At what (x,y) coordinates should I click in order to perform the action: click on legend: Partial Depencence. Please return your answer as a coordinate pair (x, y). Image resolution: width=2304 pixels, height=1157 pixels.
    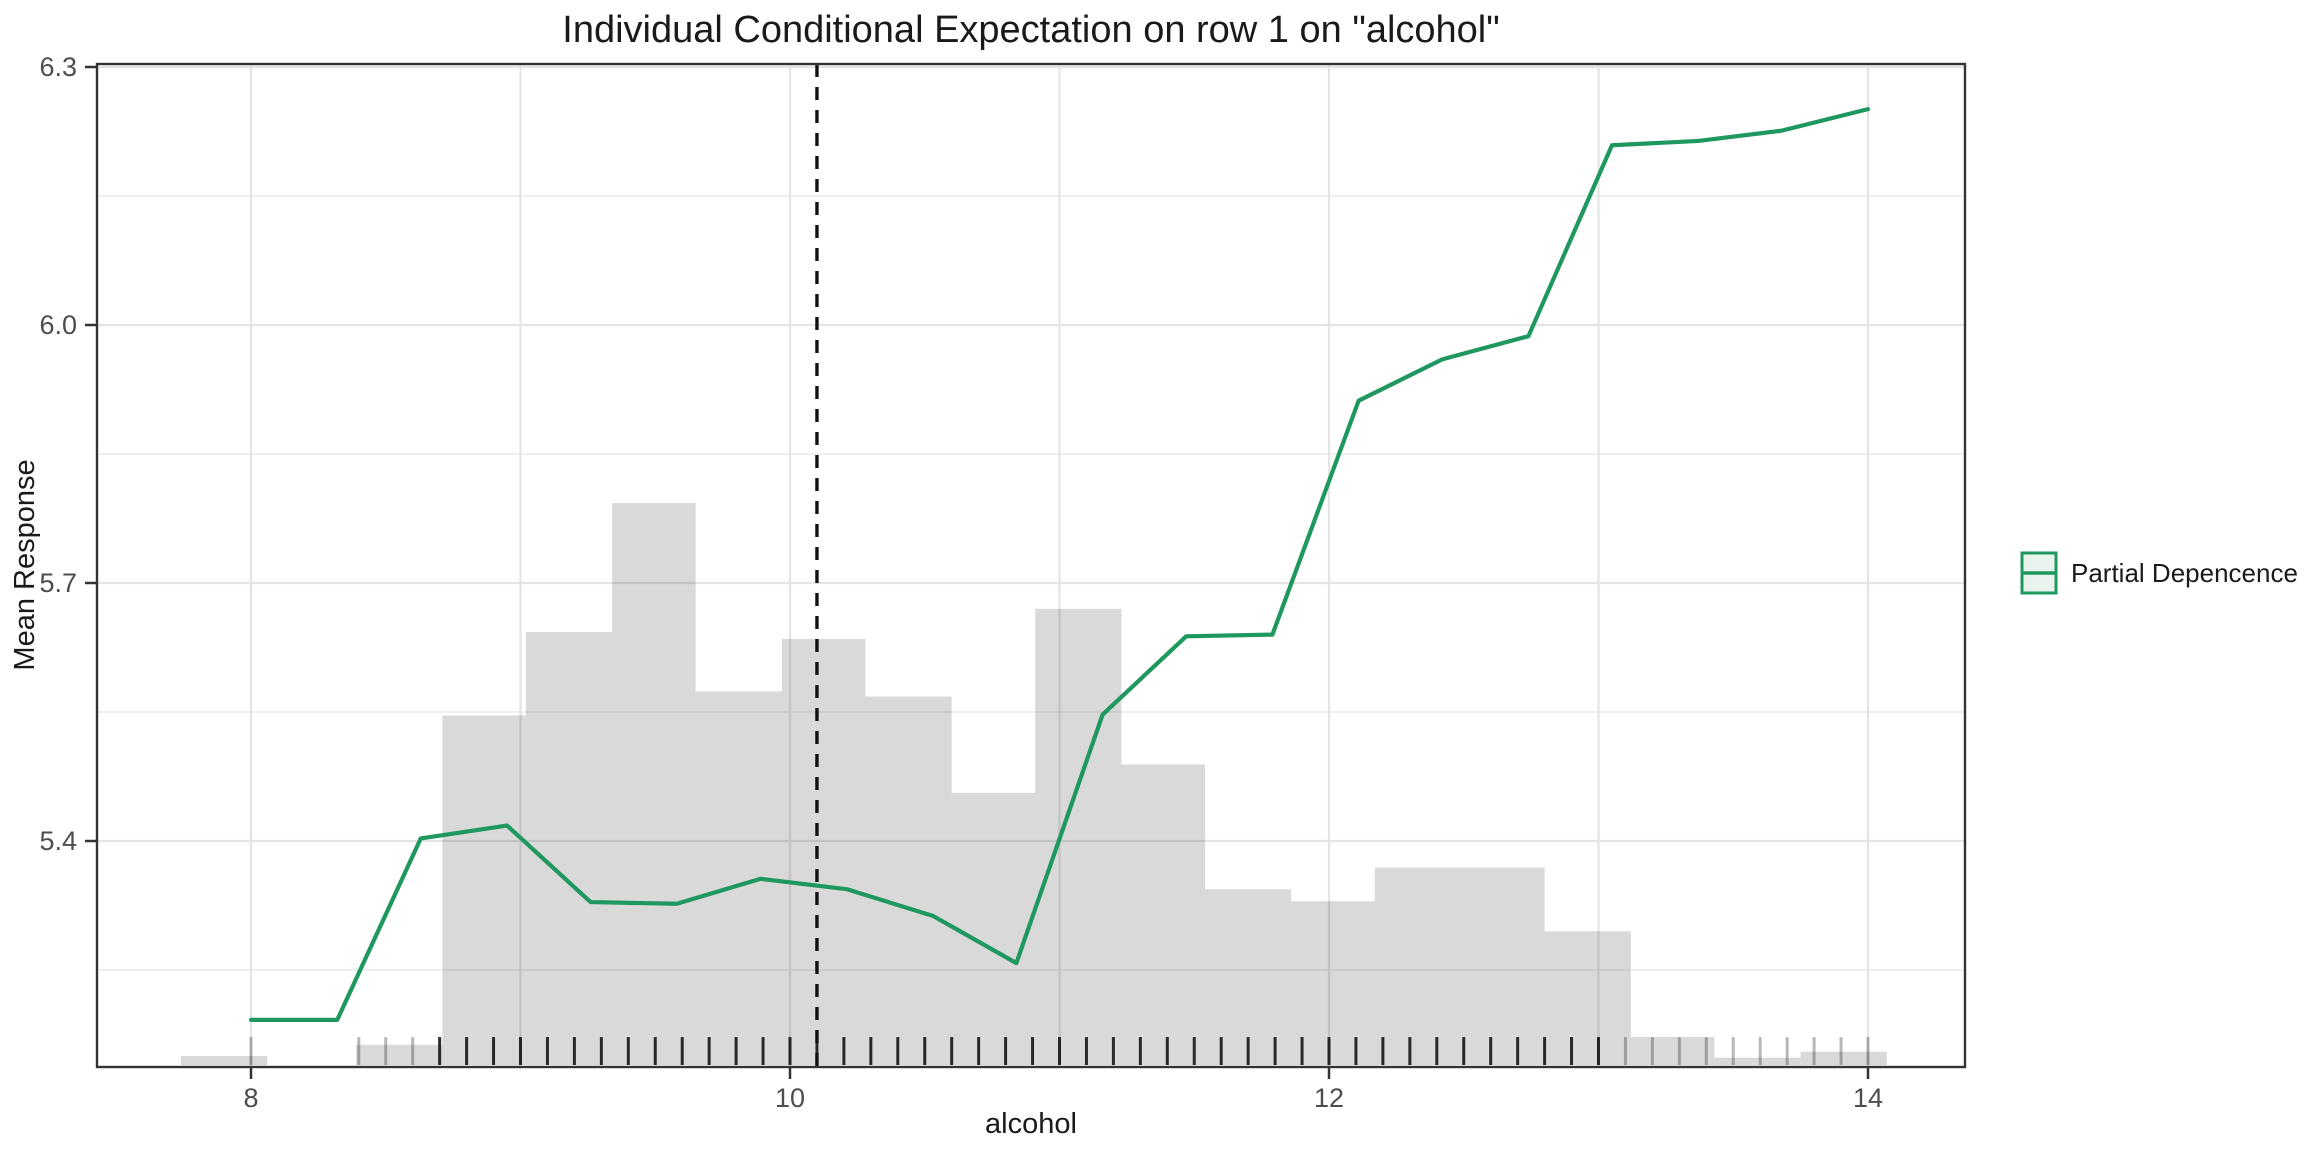
    Looking at the image, I should click on (2159, 573).